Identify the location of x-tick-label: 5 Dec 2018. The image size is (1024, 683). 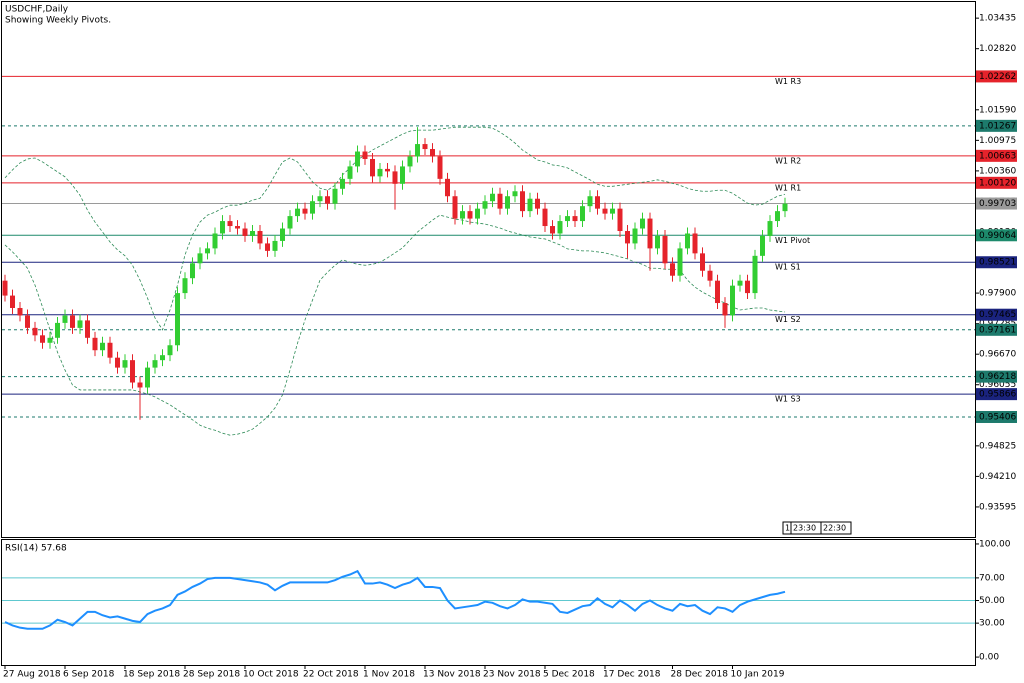
(569, 675).